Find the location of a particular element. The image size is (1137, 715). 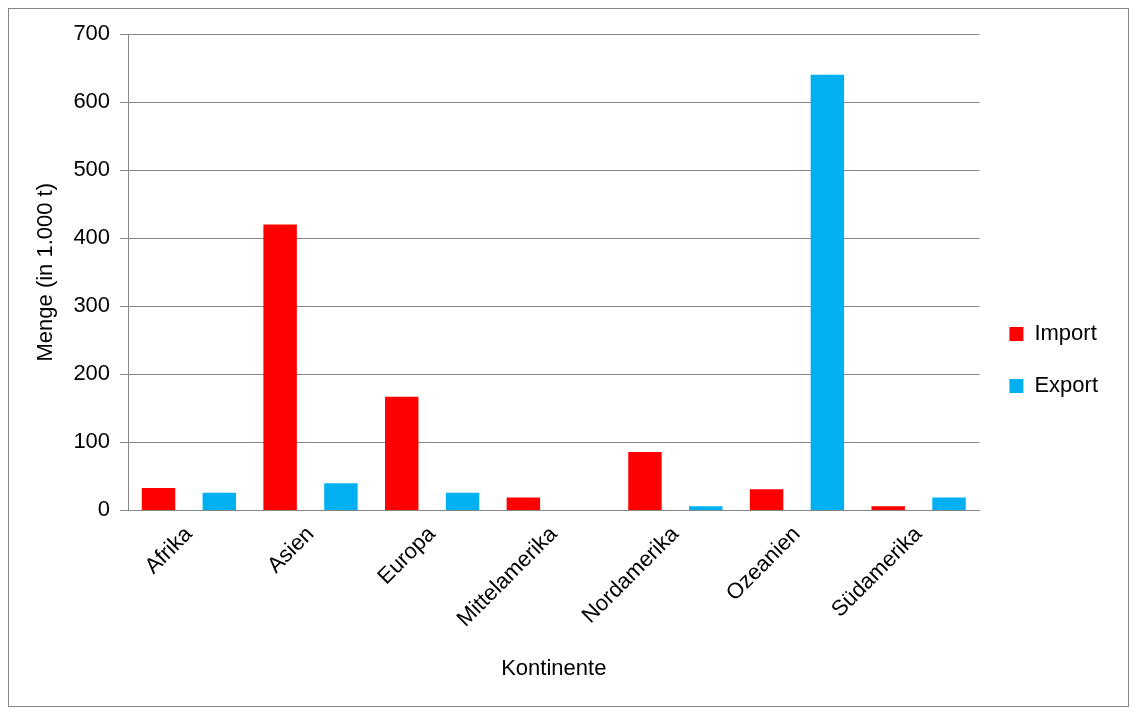

x-axis-title: Kontinente is located at coordinates (554, 667).